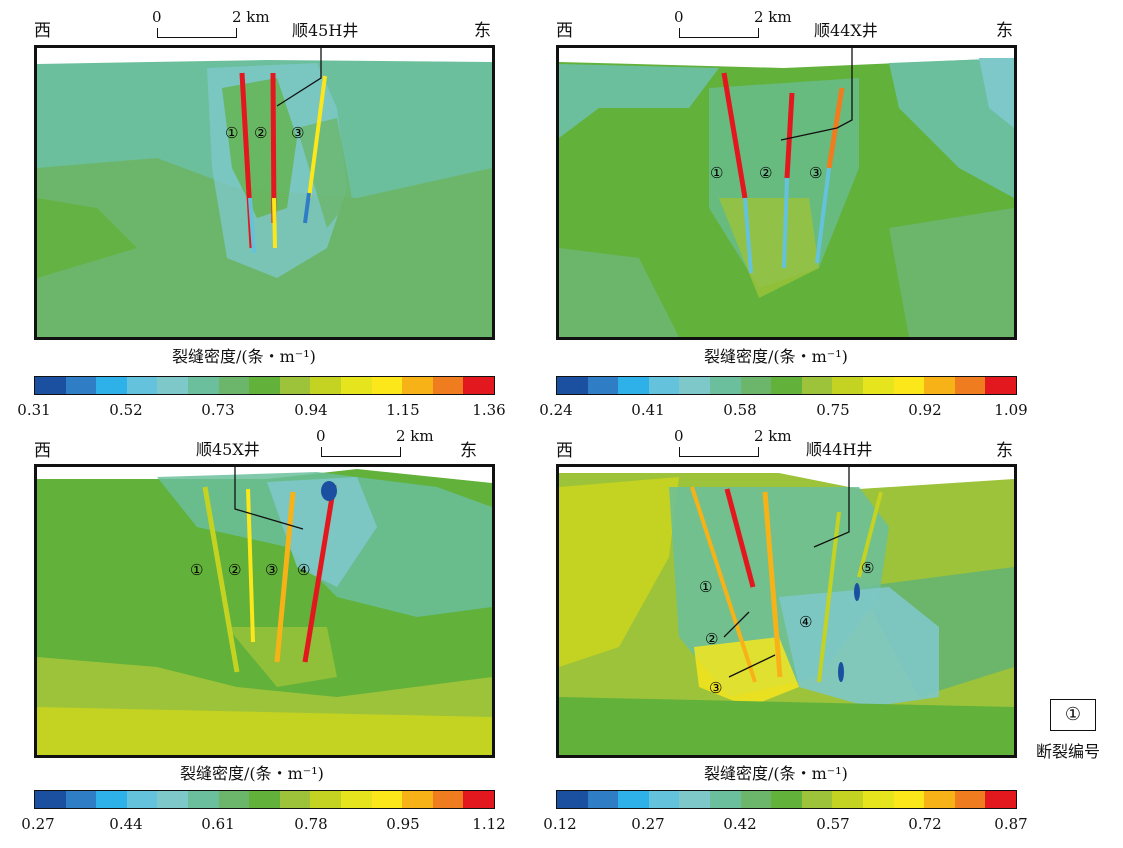  I want to click on section-view: ① ② ③ ④ ⑤, so click(786, 611).